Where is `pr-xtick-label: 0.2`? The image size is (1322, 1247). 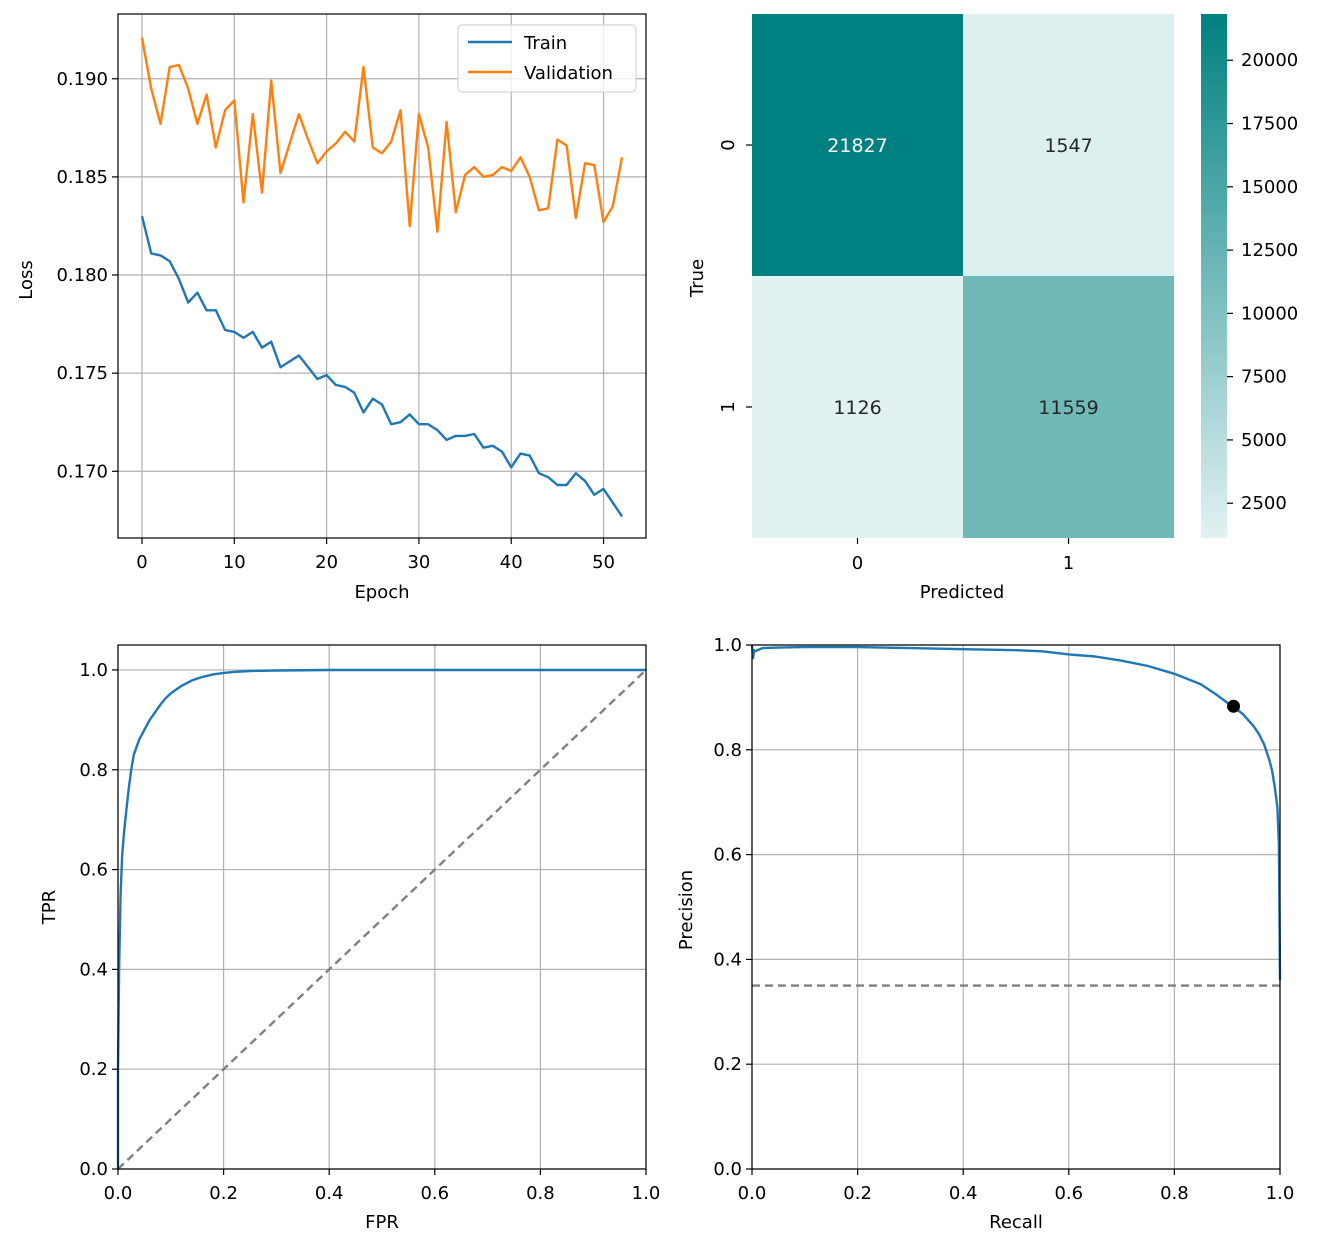 pr-xtick-label: 0.2 is located at coordinates (857, 1193).